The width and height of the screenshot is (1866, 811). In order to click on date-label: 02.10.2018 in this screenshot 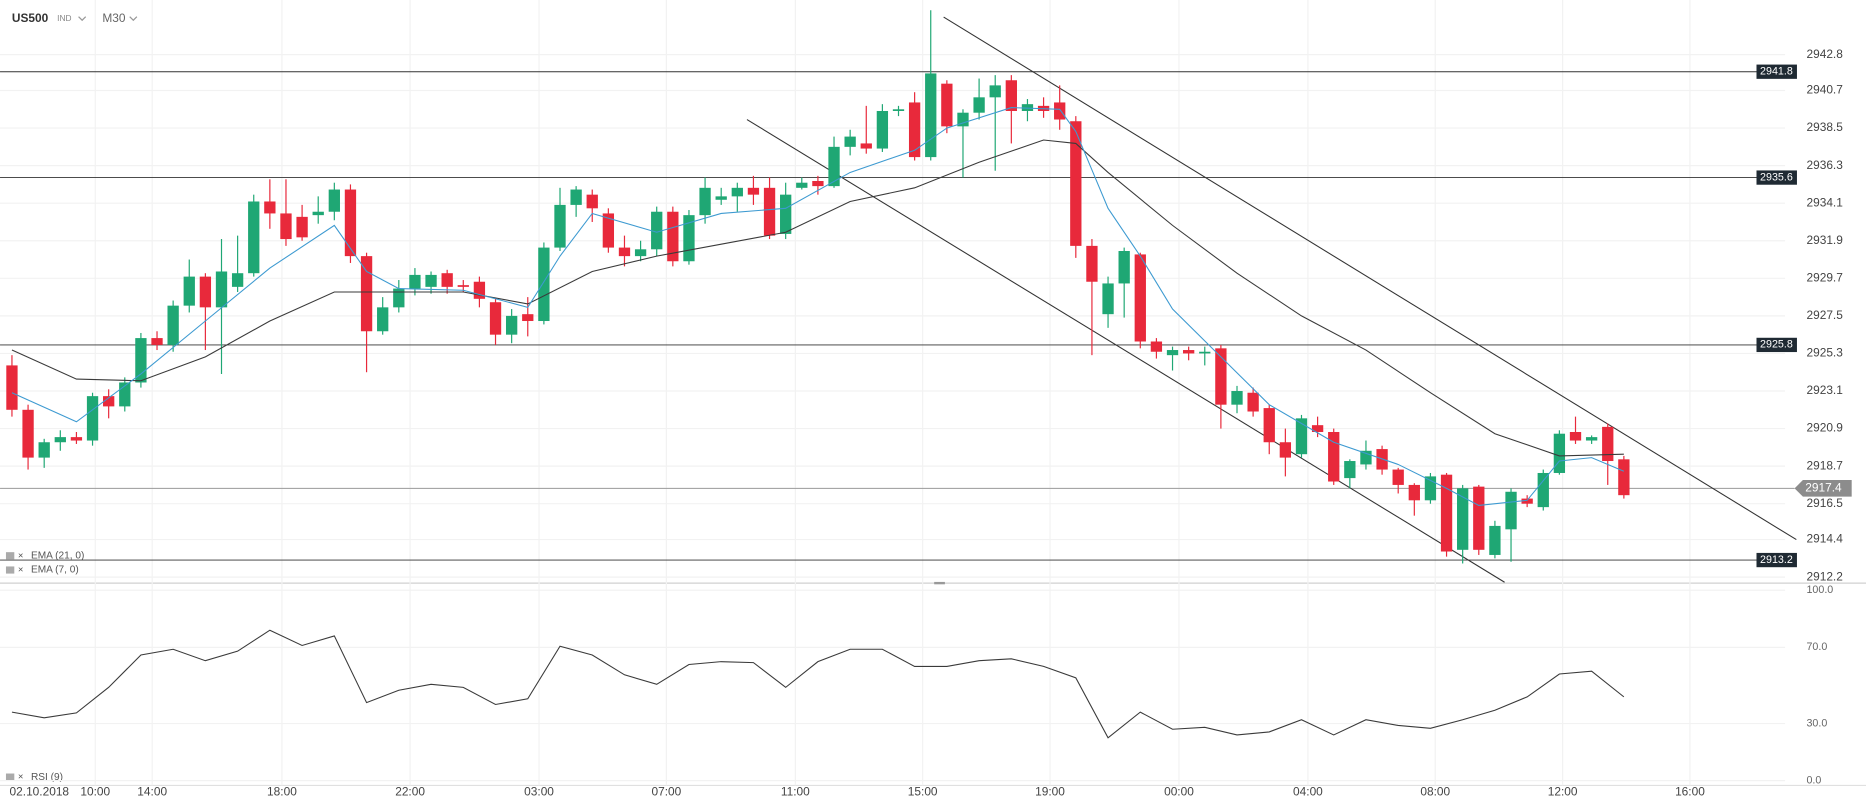, I will do `click(40, 792)`.